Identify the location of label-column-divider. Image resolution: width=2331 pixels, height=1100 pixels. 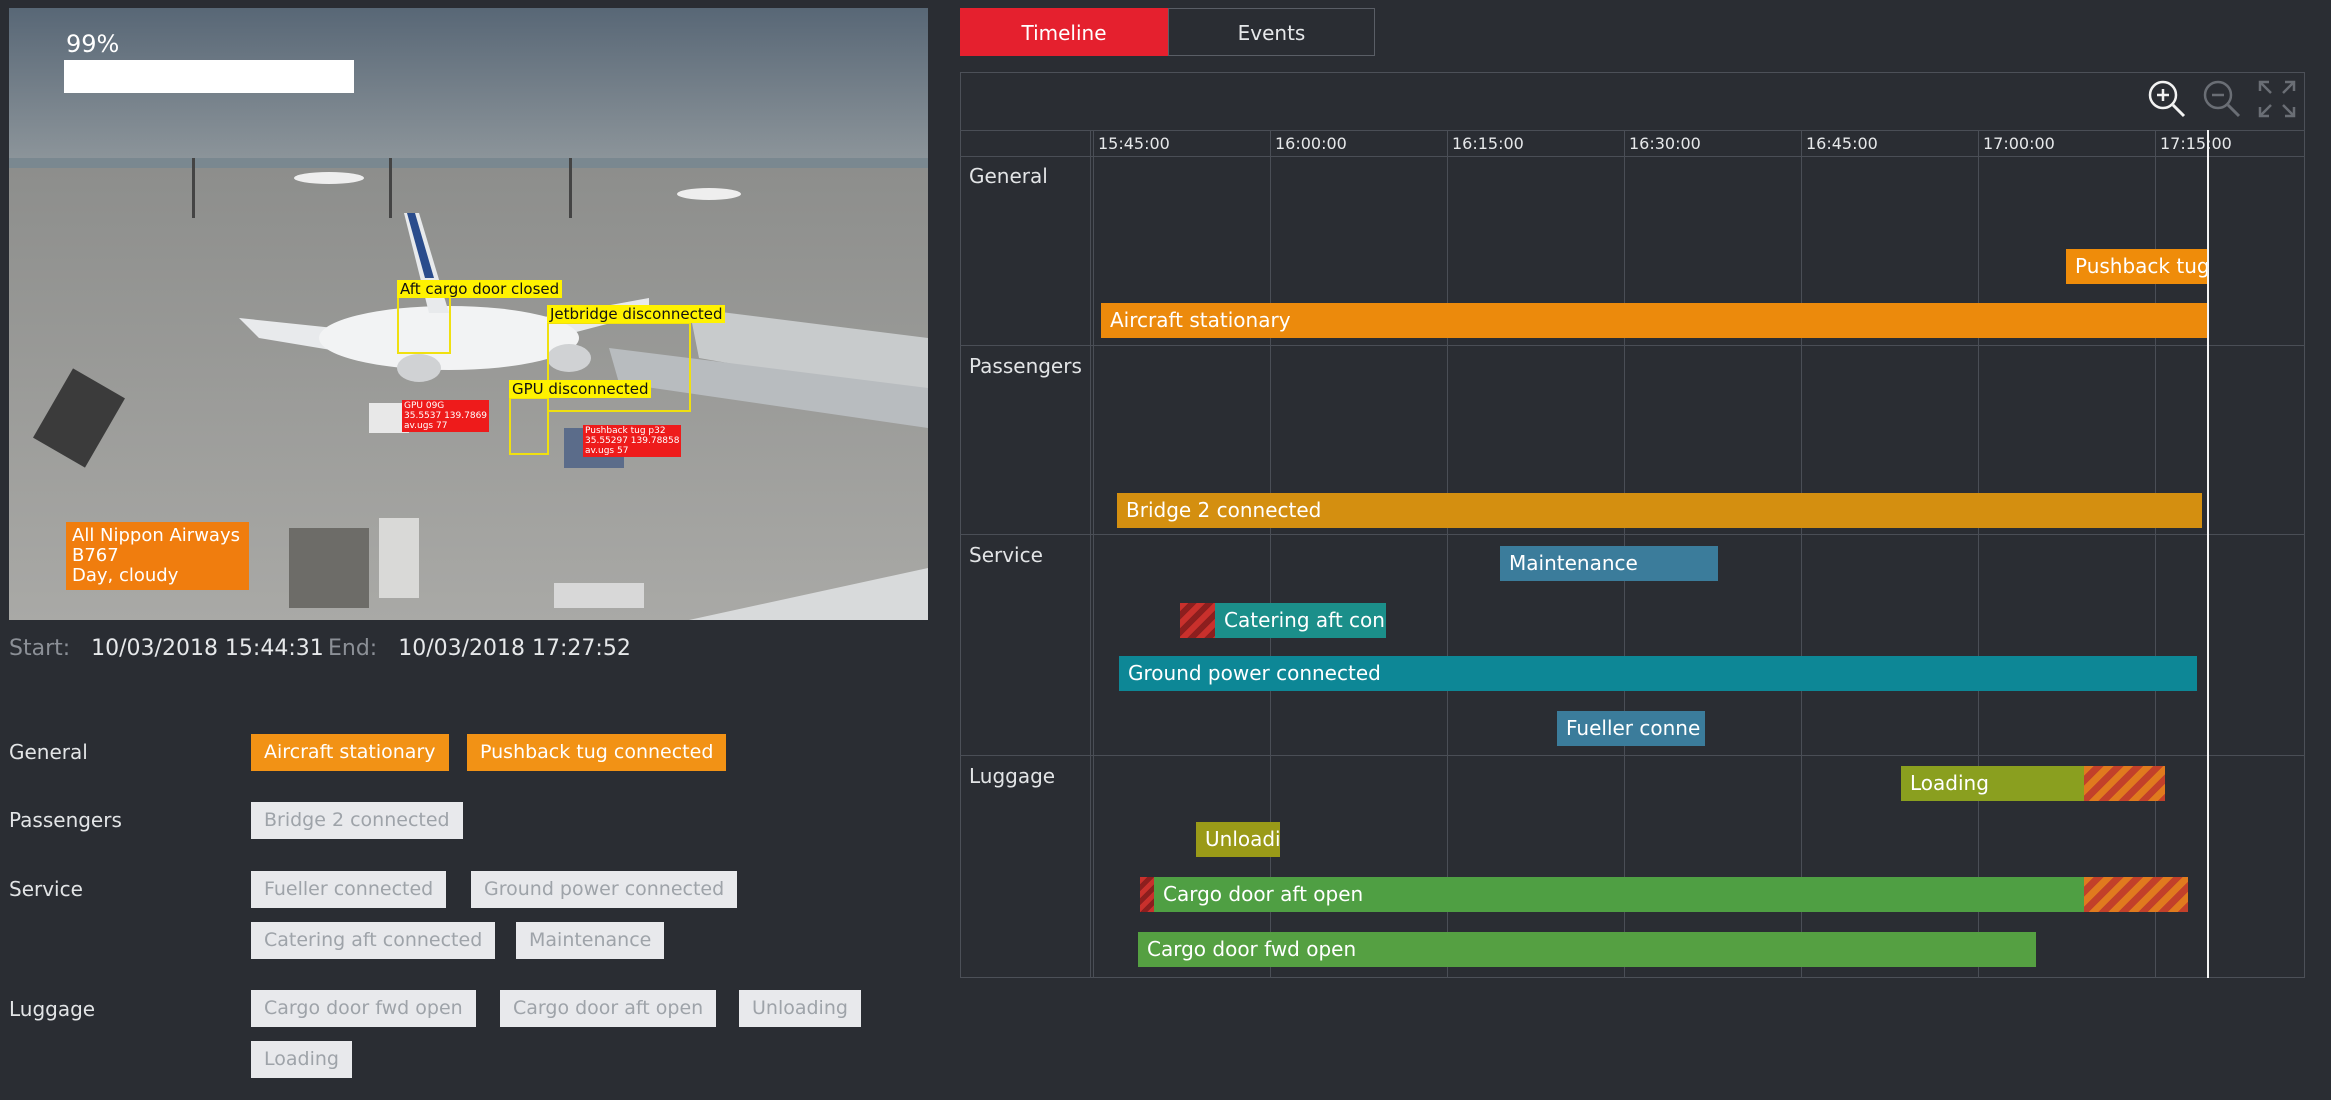
(1090, 554).